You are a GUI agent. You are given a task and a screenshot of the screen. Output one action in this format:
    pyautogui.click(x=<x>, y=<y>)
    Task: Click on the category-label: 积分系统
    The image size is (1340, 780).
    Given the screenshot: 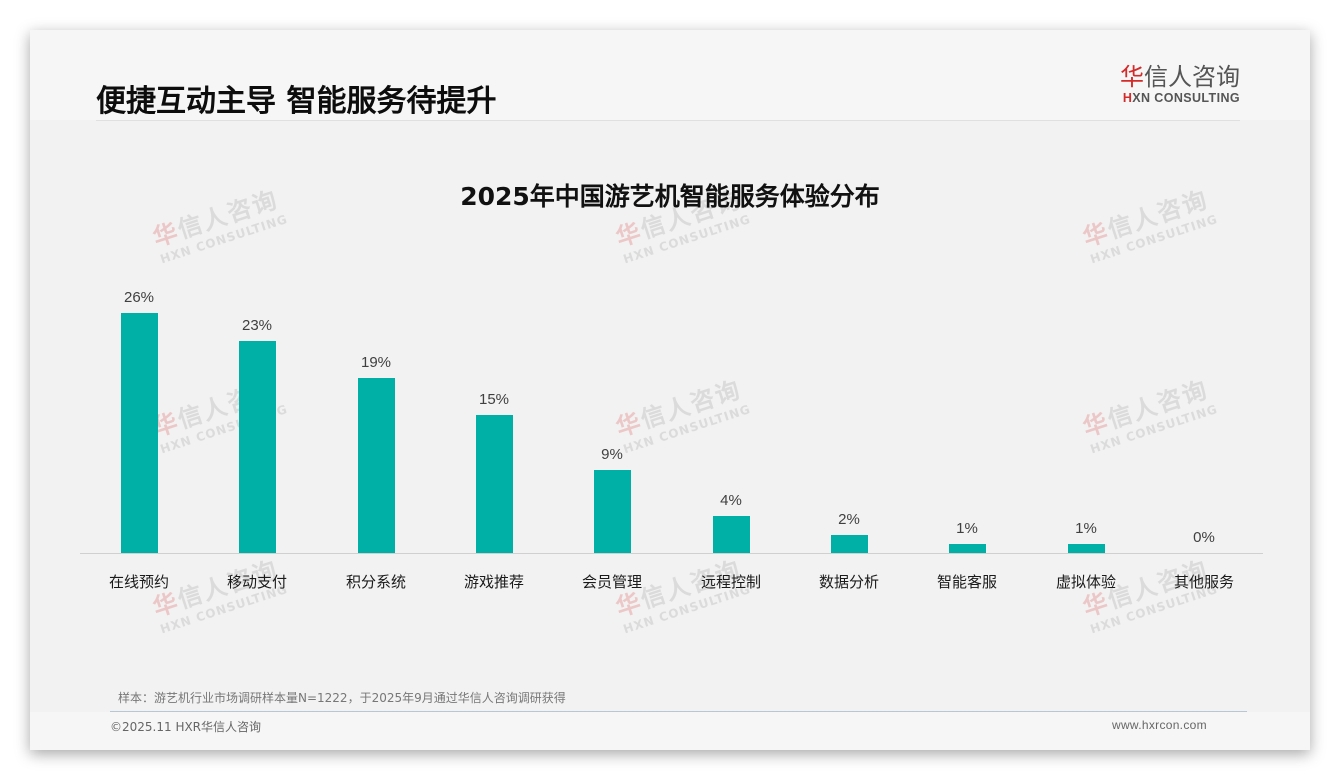 What is the action you would take?
    pyautogui.click(x=375, y=582)
    